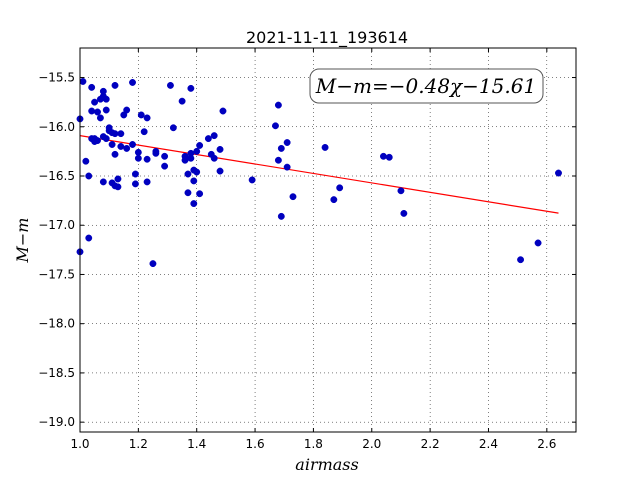  Describe the element at coordinates (56, 274) in the screenshot. I see `y-tick-label: −17.5` at that location.